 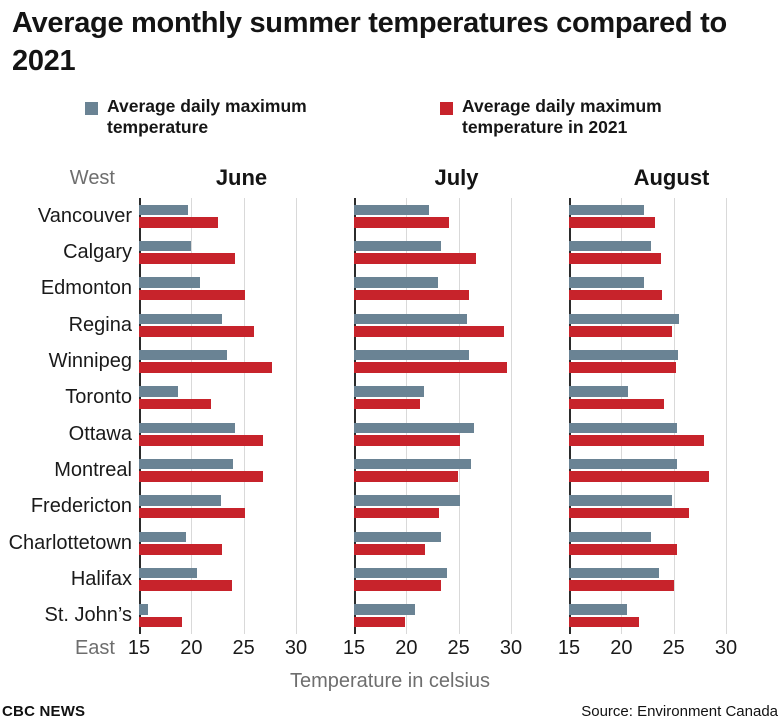 What do you see at coordinates (415, 258) in the screenshot?
I see `bar-2021-calgary-july` at bounding box center [415, 258].